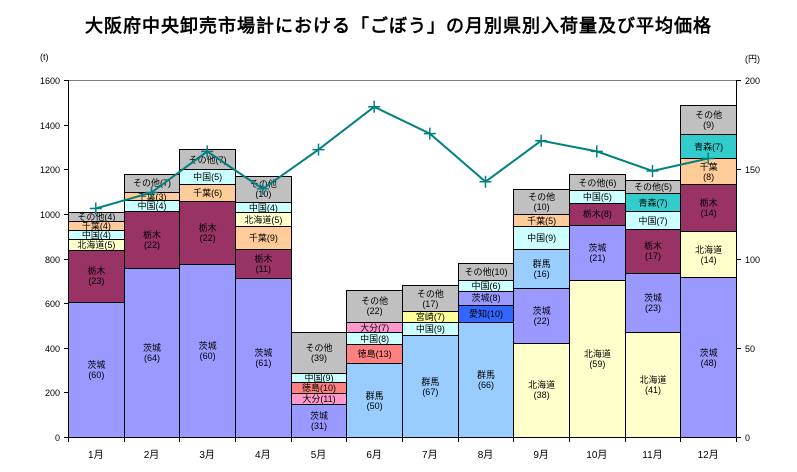  Describe the element at coordinates (597, 197) in the screenshot. I see `bar-segment-10月-中国: 中国(5)` at that location.